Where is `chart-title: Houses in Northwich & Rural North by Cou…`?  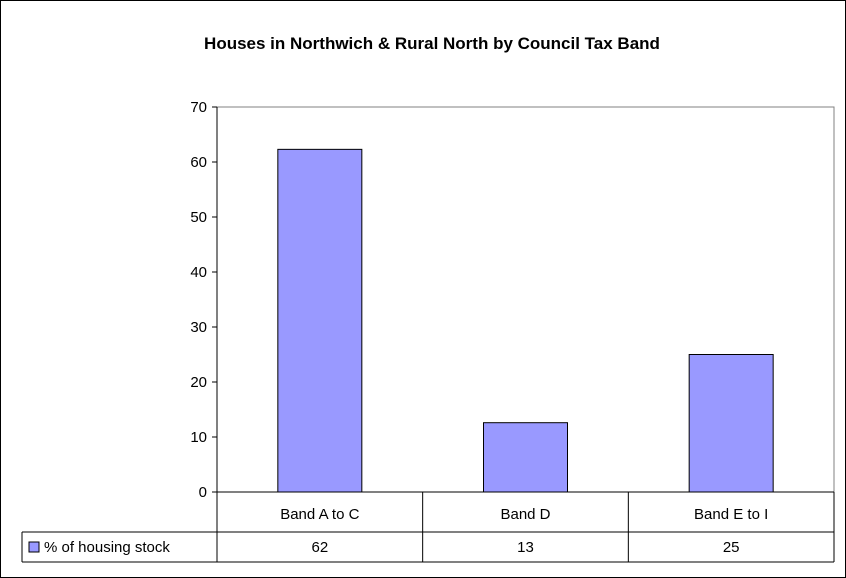
chart-title: Houses in Northwich & Rural North by Cou… is located at coordinates (432, 43).